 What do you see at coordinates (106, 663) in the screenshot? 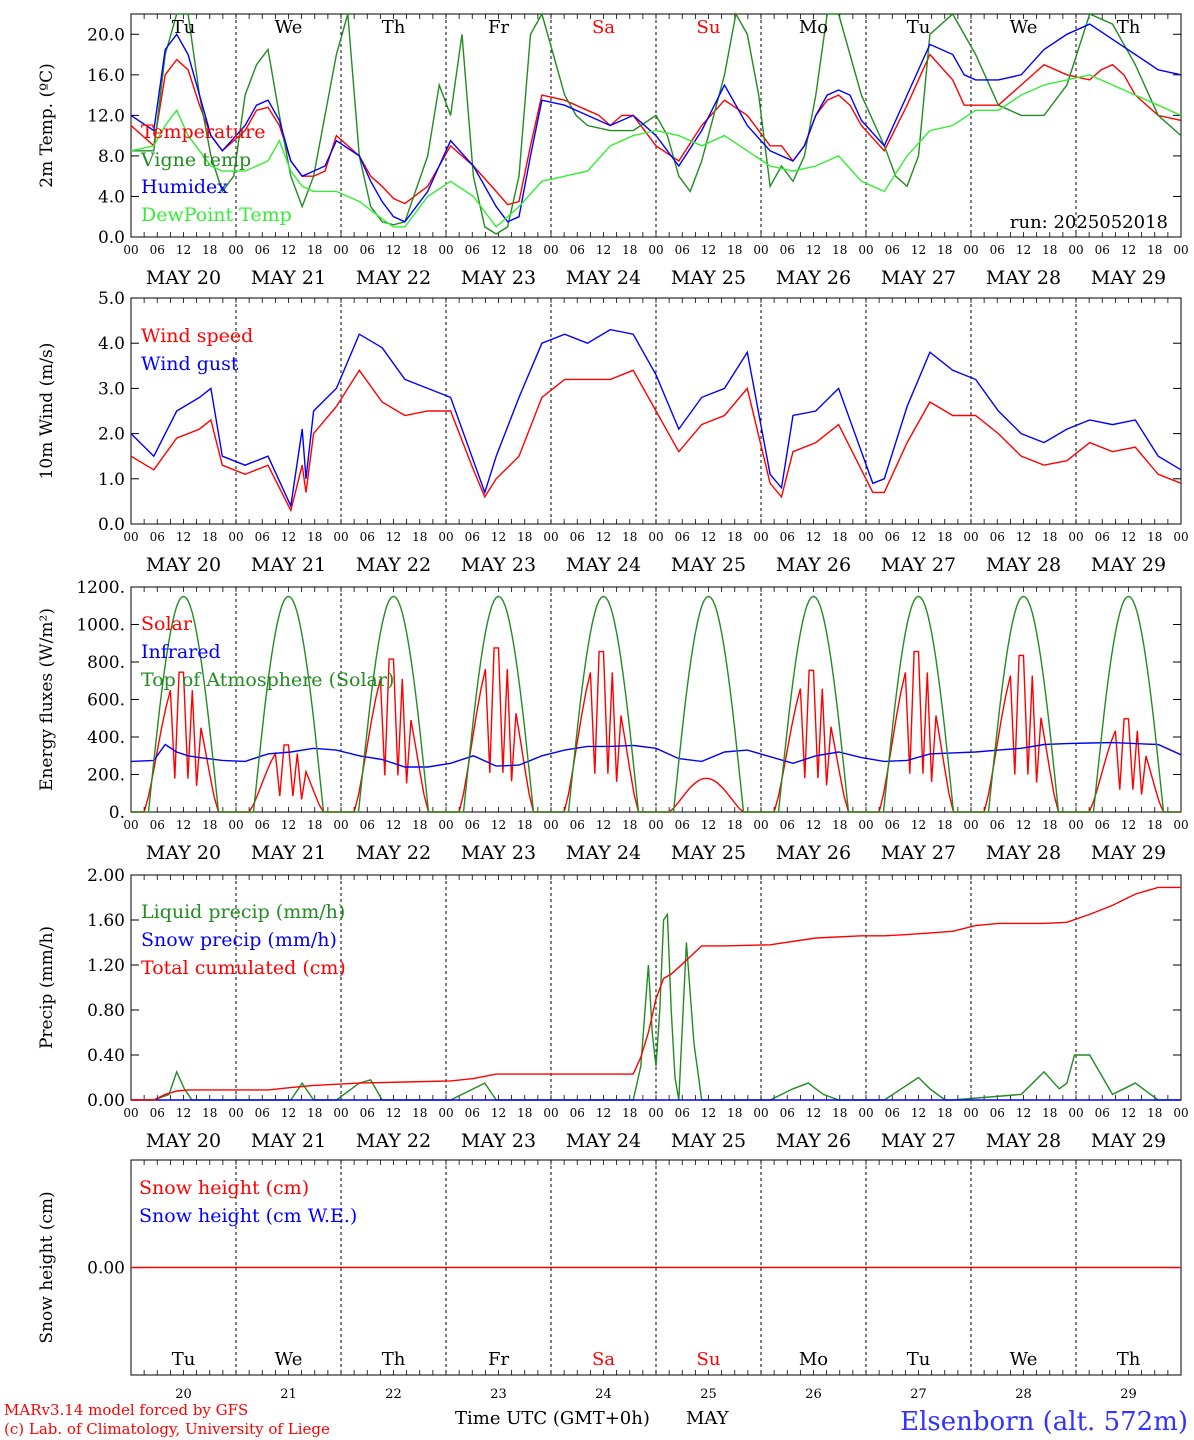
I see `y-tick-label: 800.` at bounding box center [106, 663].